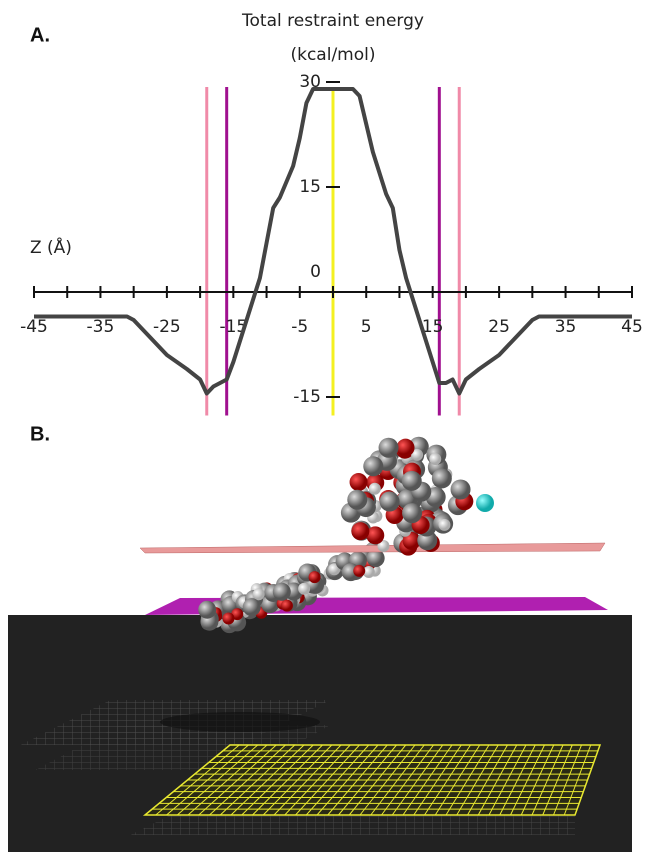 This screenshot has height=852, width=646. What do you see at coordinates (632, 327) in the screenshot?
I see `x-tick-label: 45` at bounding box center [632, 327].